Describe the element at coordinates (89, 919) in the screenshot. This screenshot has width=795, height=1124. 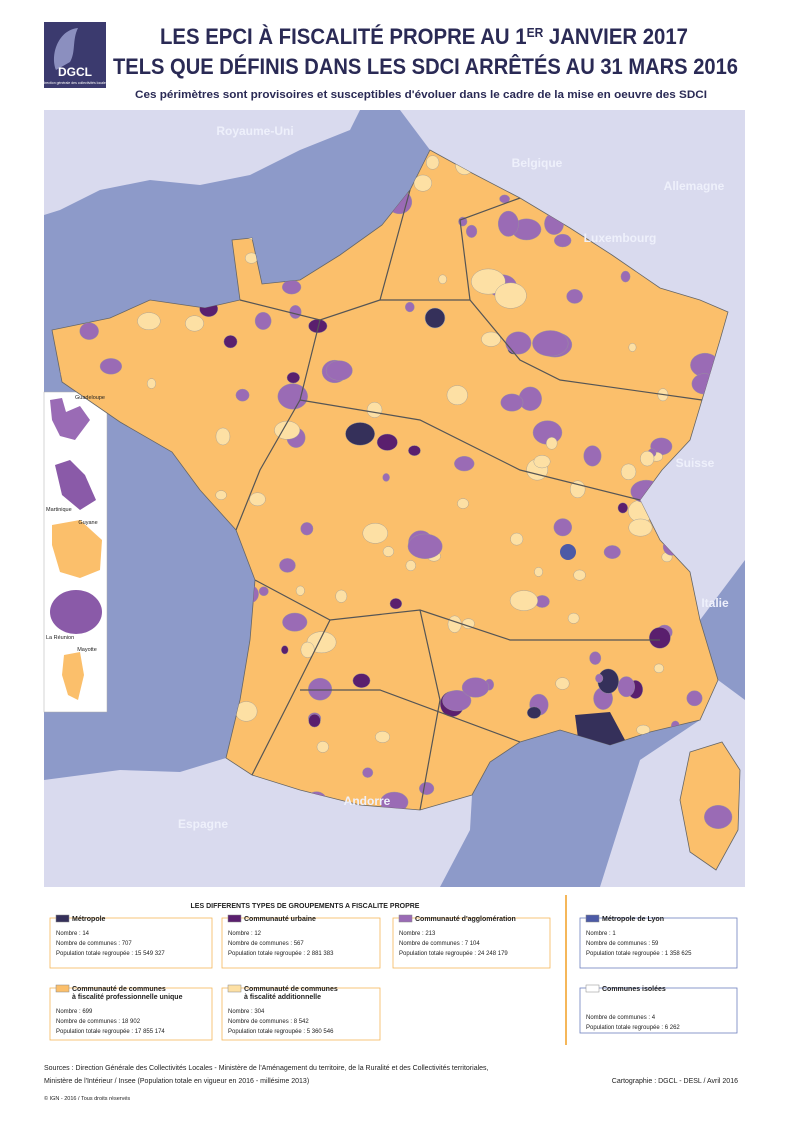
I see `legend-name: Métropole` at that location.